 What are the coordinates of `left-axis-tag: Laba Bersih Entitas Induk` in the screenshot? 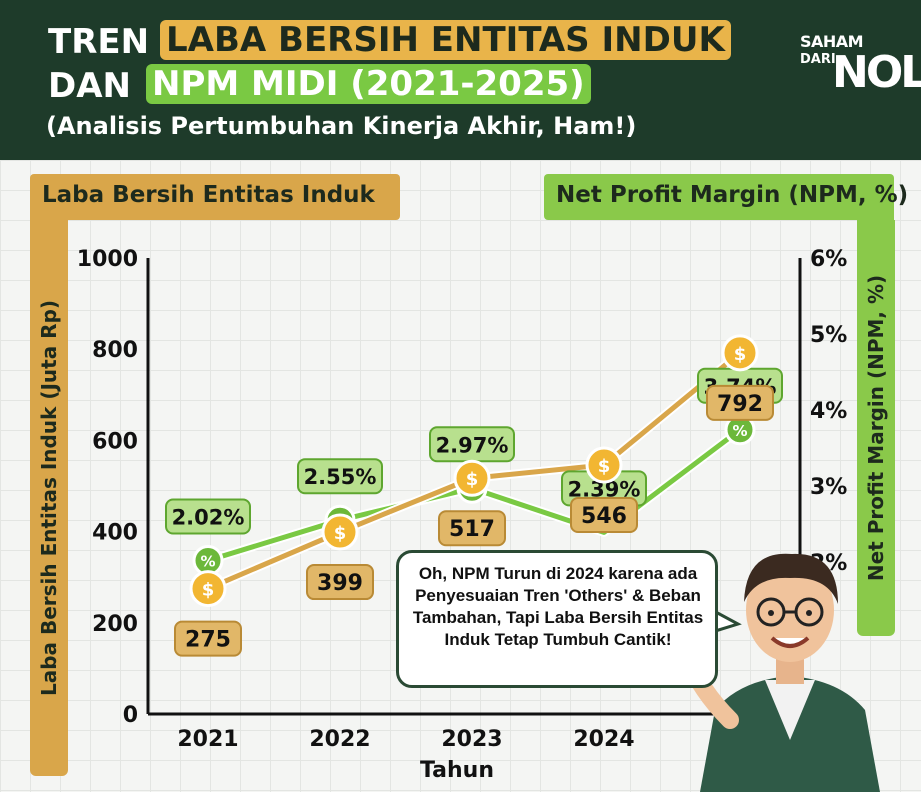 It's located at (215, 197).